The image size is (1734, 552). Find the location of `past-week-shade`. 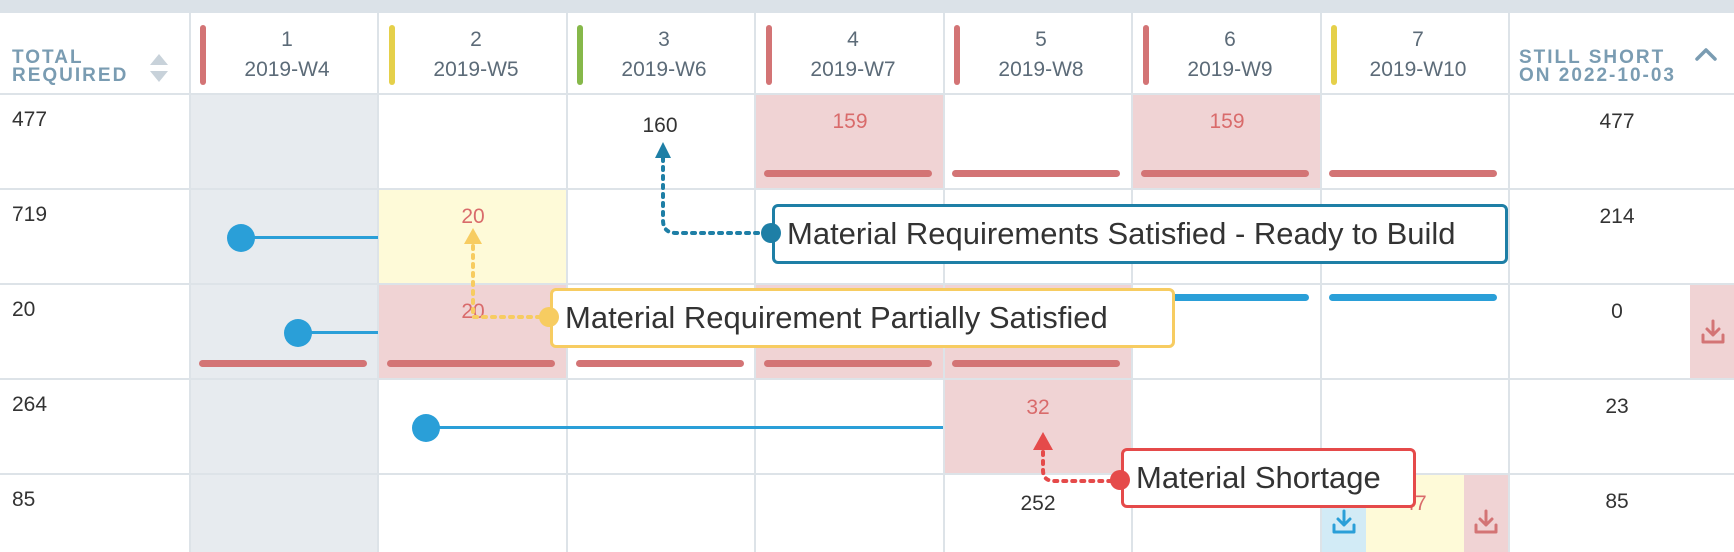

past-week-shade is located at coordinates (284, 323).